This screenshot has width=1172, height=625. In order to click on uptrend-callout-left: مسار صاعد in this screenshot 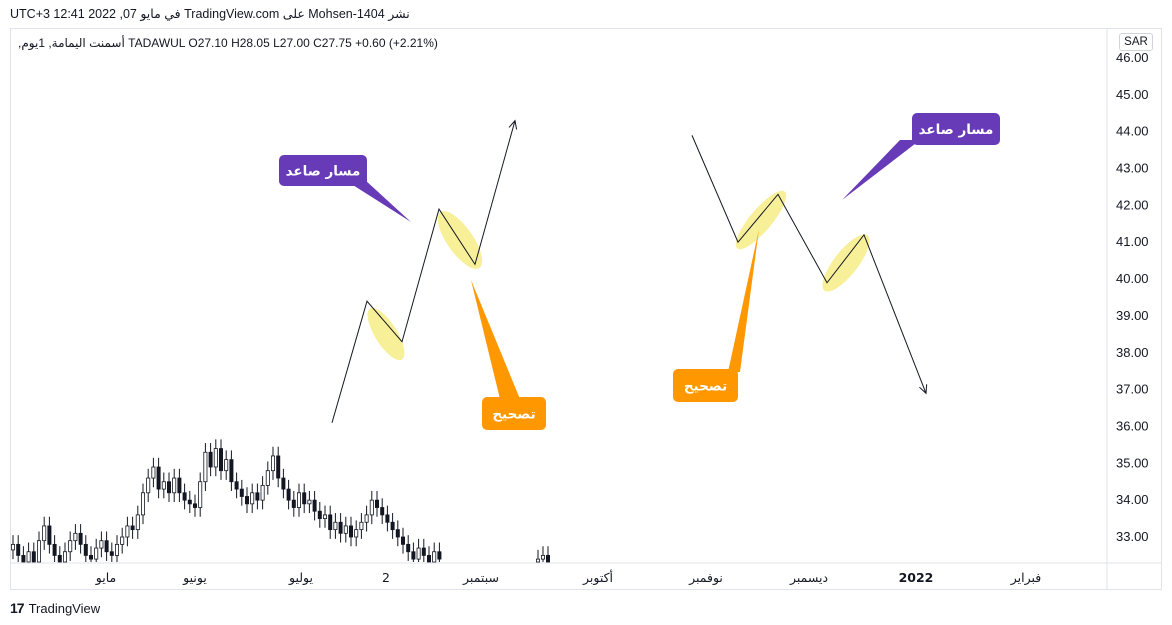, I will do `click(345, 188)`.